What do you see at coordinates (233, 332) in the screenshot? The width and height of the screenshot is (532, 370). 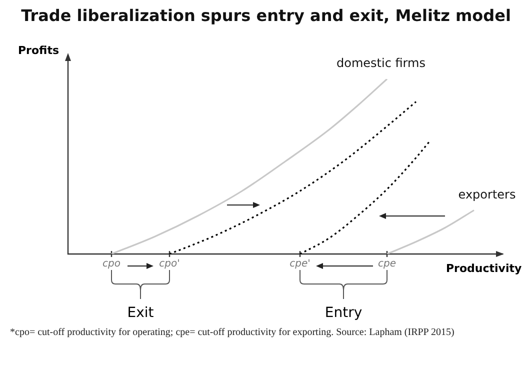 I see `text: *cpo= cut-off productivity for operating; cpe= cut-off productivity for exporting. Source: Lapham (IRPP 2015)` at bounding box center [233, 332].